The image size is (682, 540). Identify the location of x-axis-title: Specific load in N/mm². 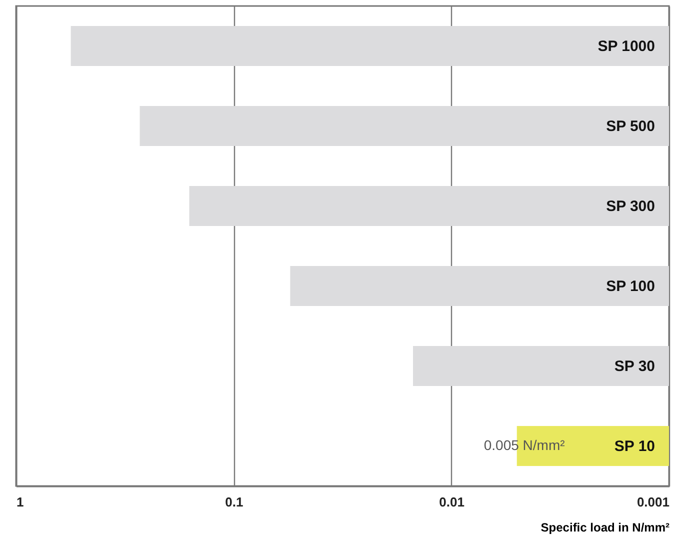
(605, 527).